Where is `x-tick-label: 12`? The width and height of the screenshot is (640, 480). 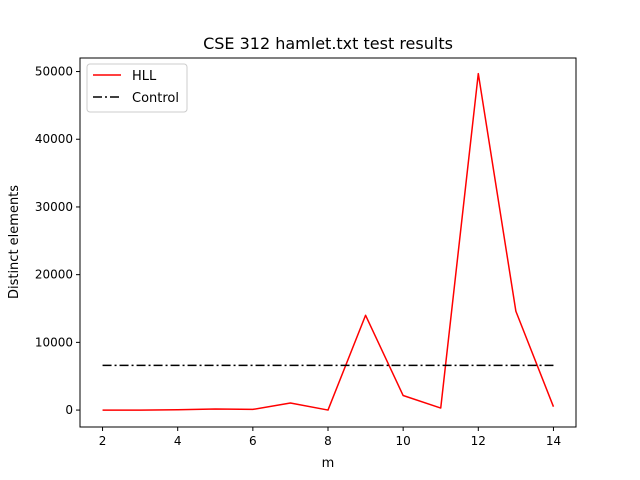 x-tick-label: 12 is located at coordinates (478, 441).